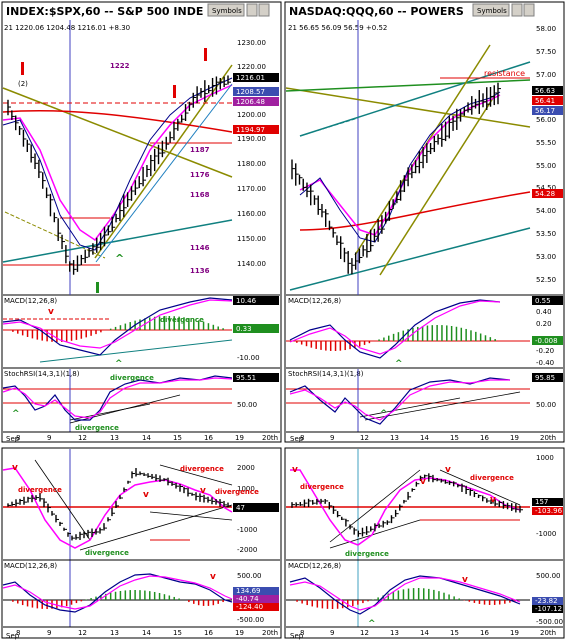 The height and width of the screenshot is (640, 566). What do you see at coordinates (492, 478) in the screenshot?
I see `lr-note-div3: divergence` at bounding box center [492, 478].